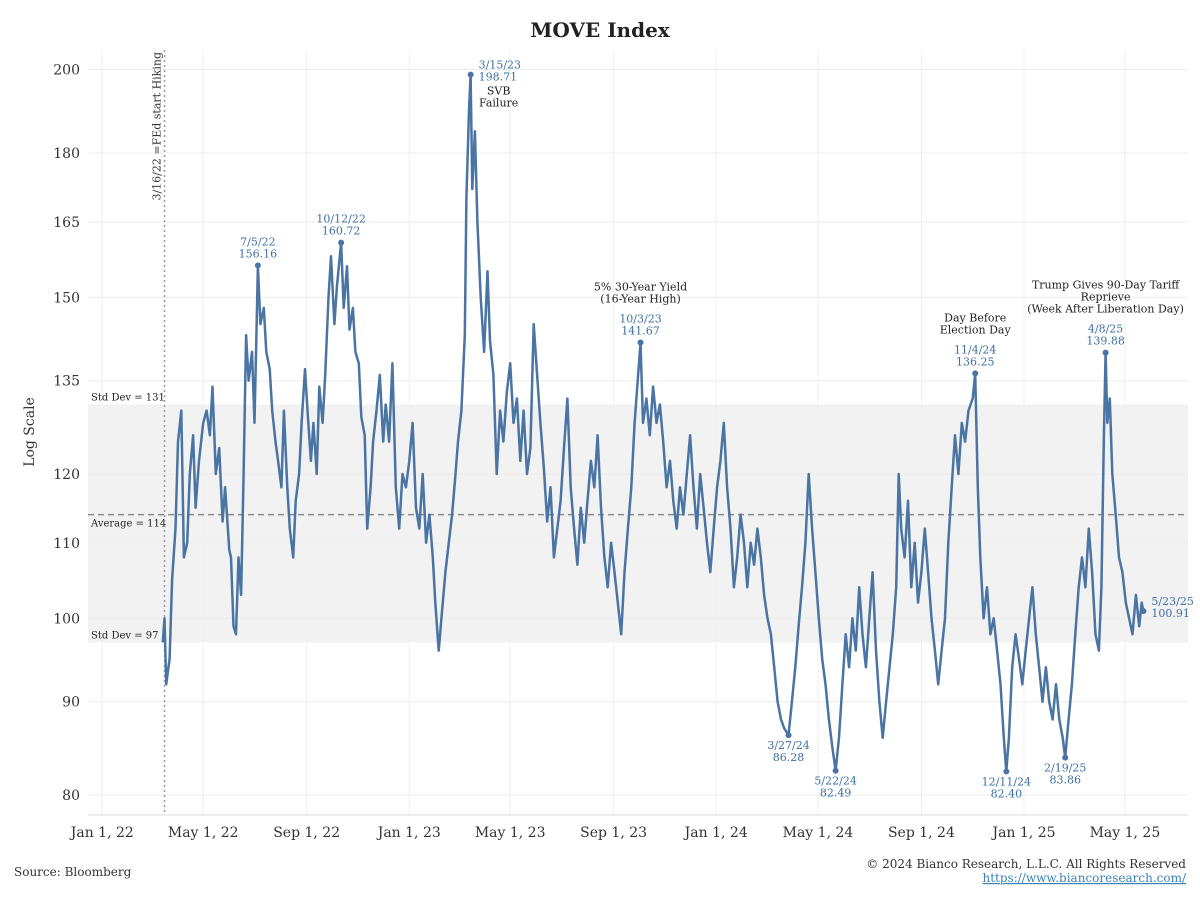 This screenshot has height=900, width=1200. What do you see at coordinates (1105, 309) in the screenshot?
I see `annotation-note: (Week After Liberation Day)` at bounding box center [1105, 309].